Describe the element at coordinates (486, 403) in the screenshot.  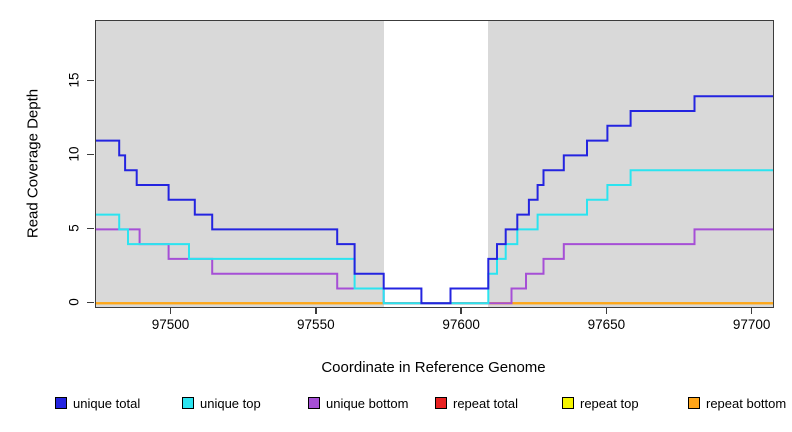
I see `legend-label: repeat total` at that location.